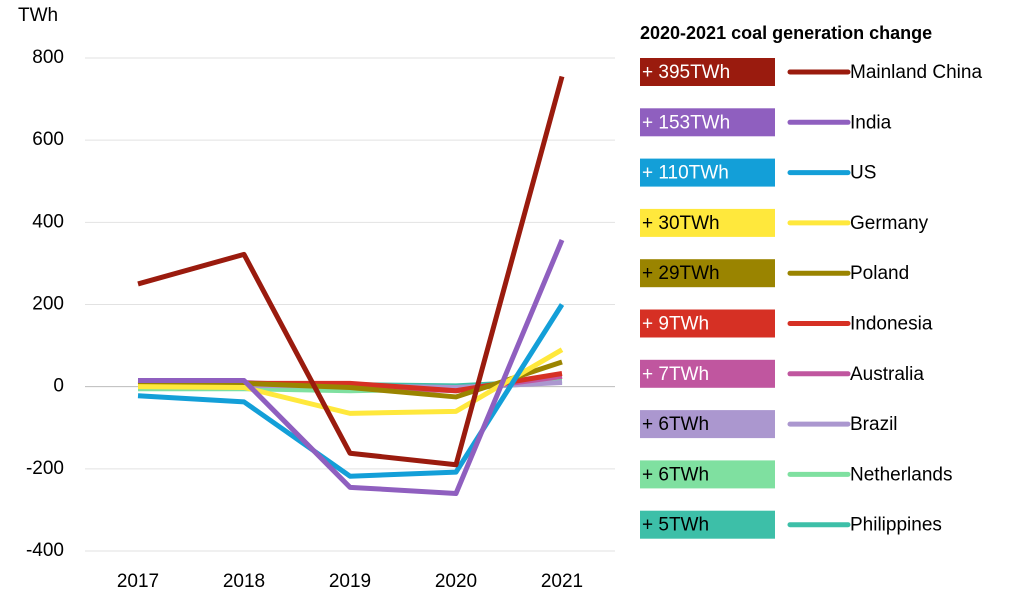 Image resolution: width=1034 pixels, height=594 pixels. I want to click on legend-label: Netherlands, so click(901, 474).